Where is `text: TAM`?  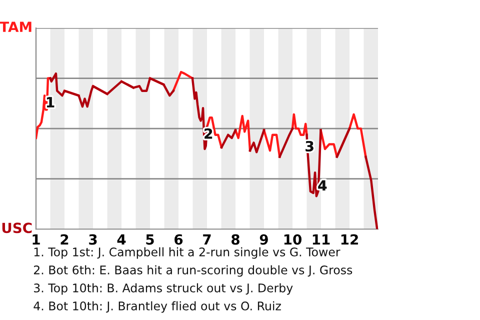
text: TAM is located at coordinates (16, 27).